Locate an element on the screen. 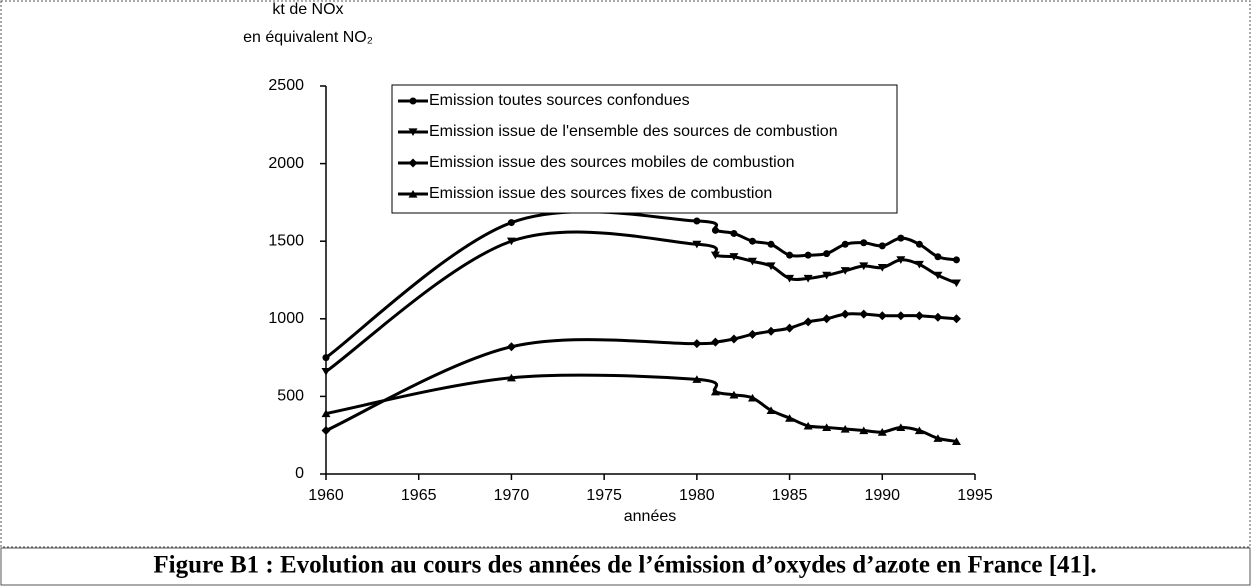 The height and width of the screenshot is (586, 1251). y-tick-label: 1500 is located at coordinates (286, 240).